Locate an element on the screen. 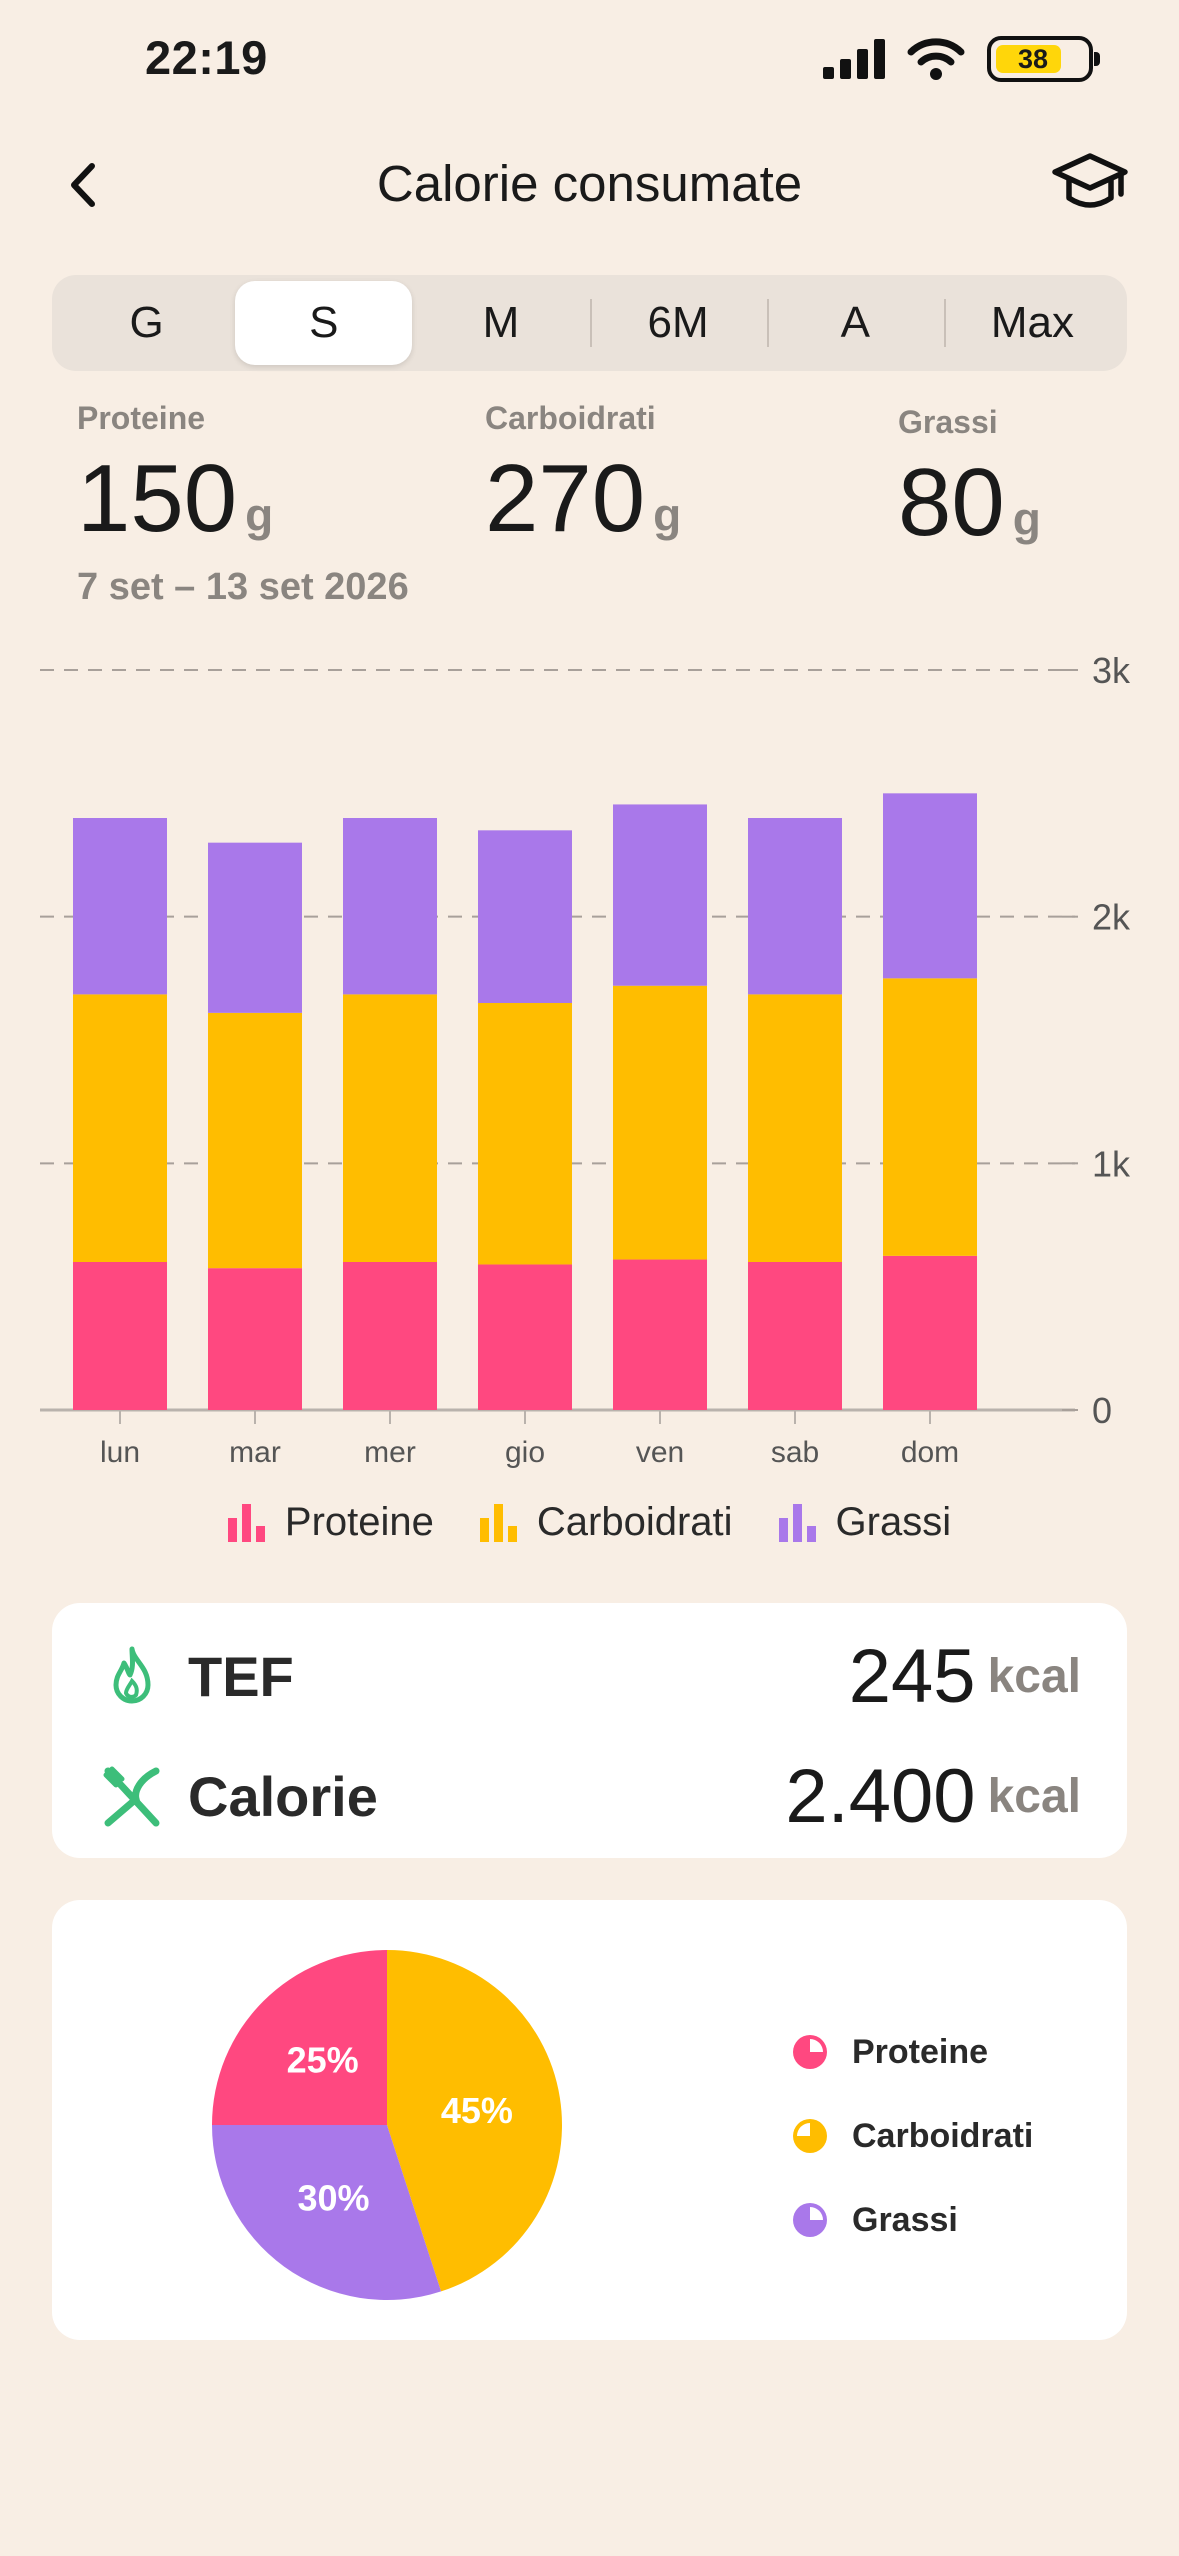 The image size is (1179, 2556). period-6m: 6M is located at coordinates (678, 323).